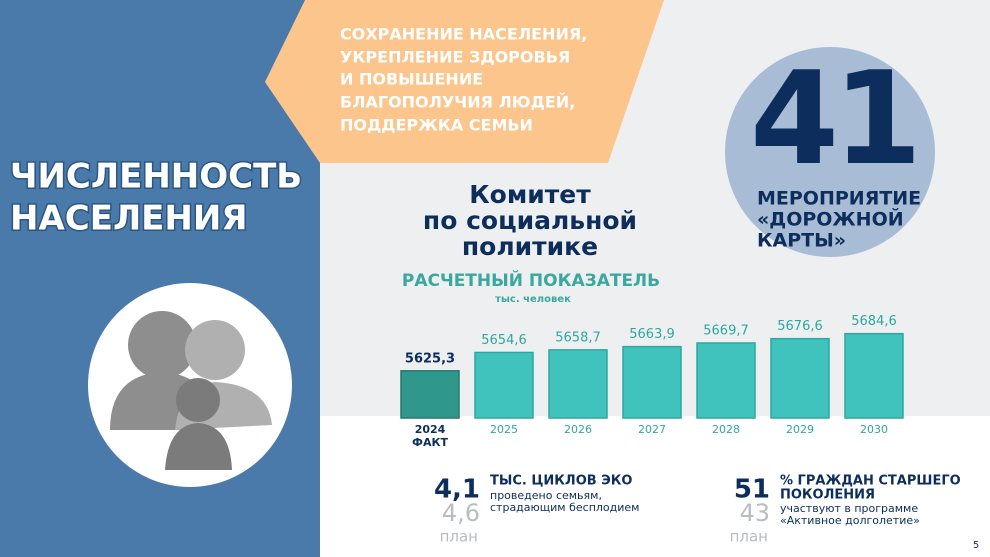 Image resolution: width=990 pixels, height=557 pixels. Describe the element at coordinates (561, 481) in the screenshot. I see `stat-title: ТЫС. ЦИКЛОВ ЭКО` at that location.